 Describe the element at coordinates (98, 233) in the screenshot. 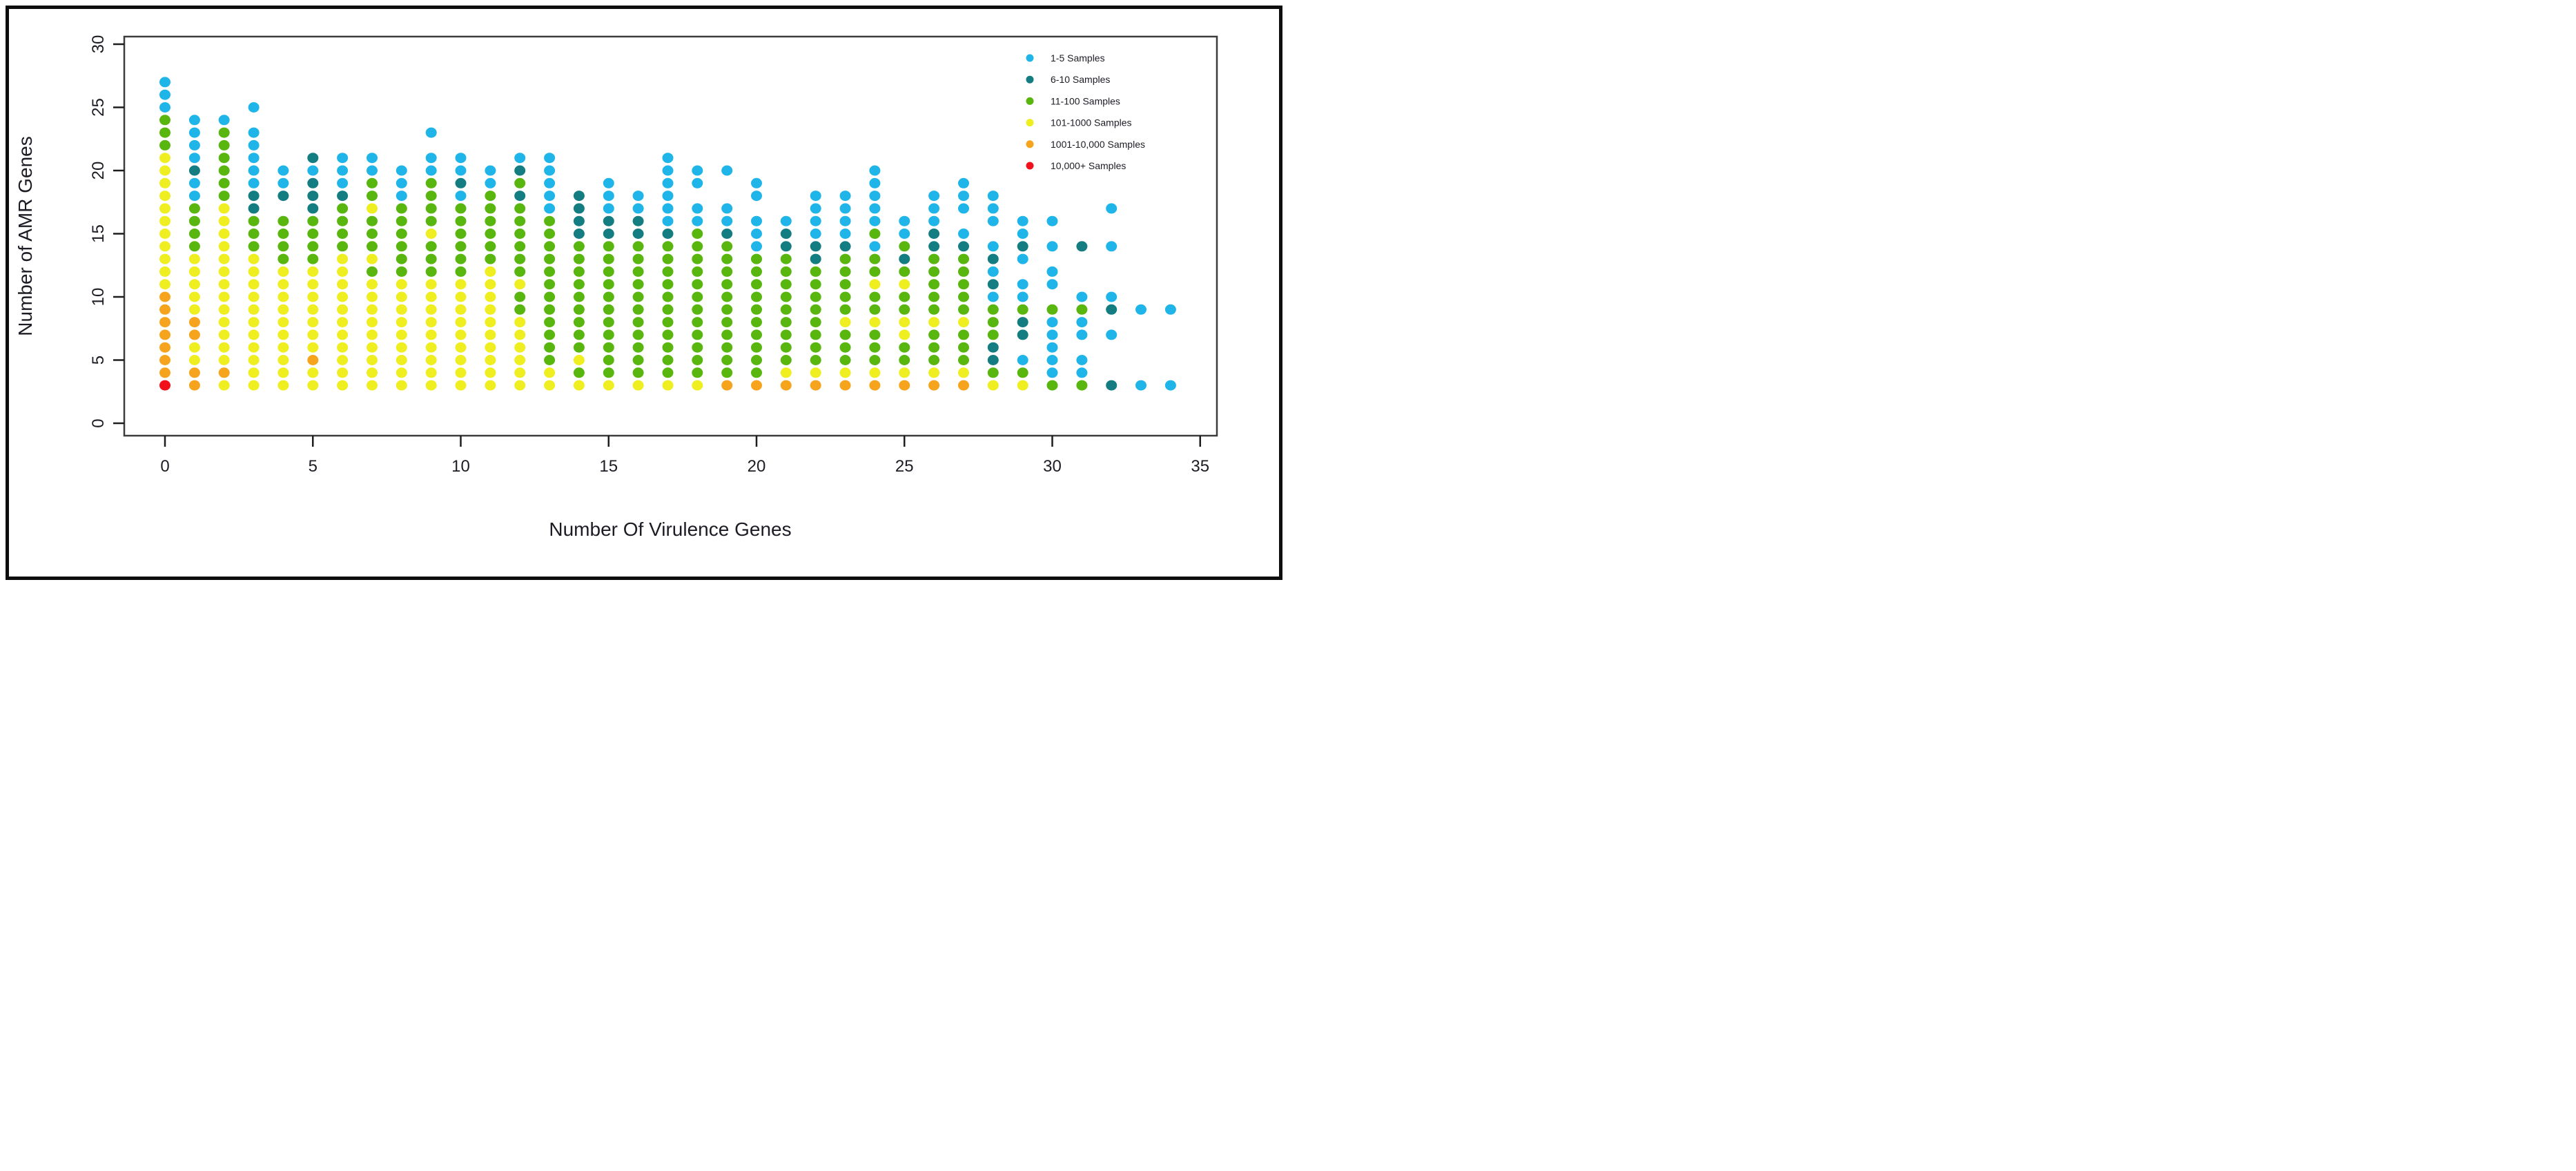

I see `y-tick-label: 15` at that location.